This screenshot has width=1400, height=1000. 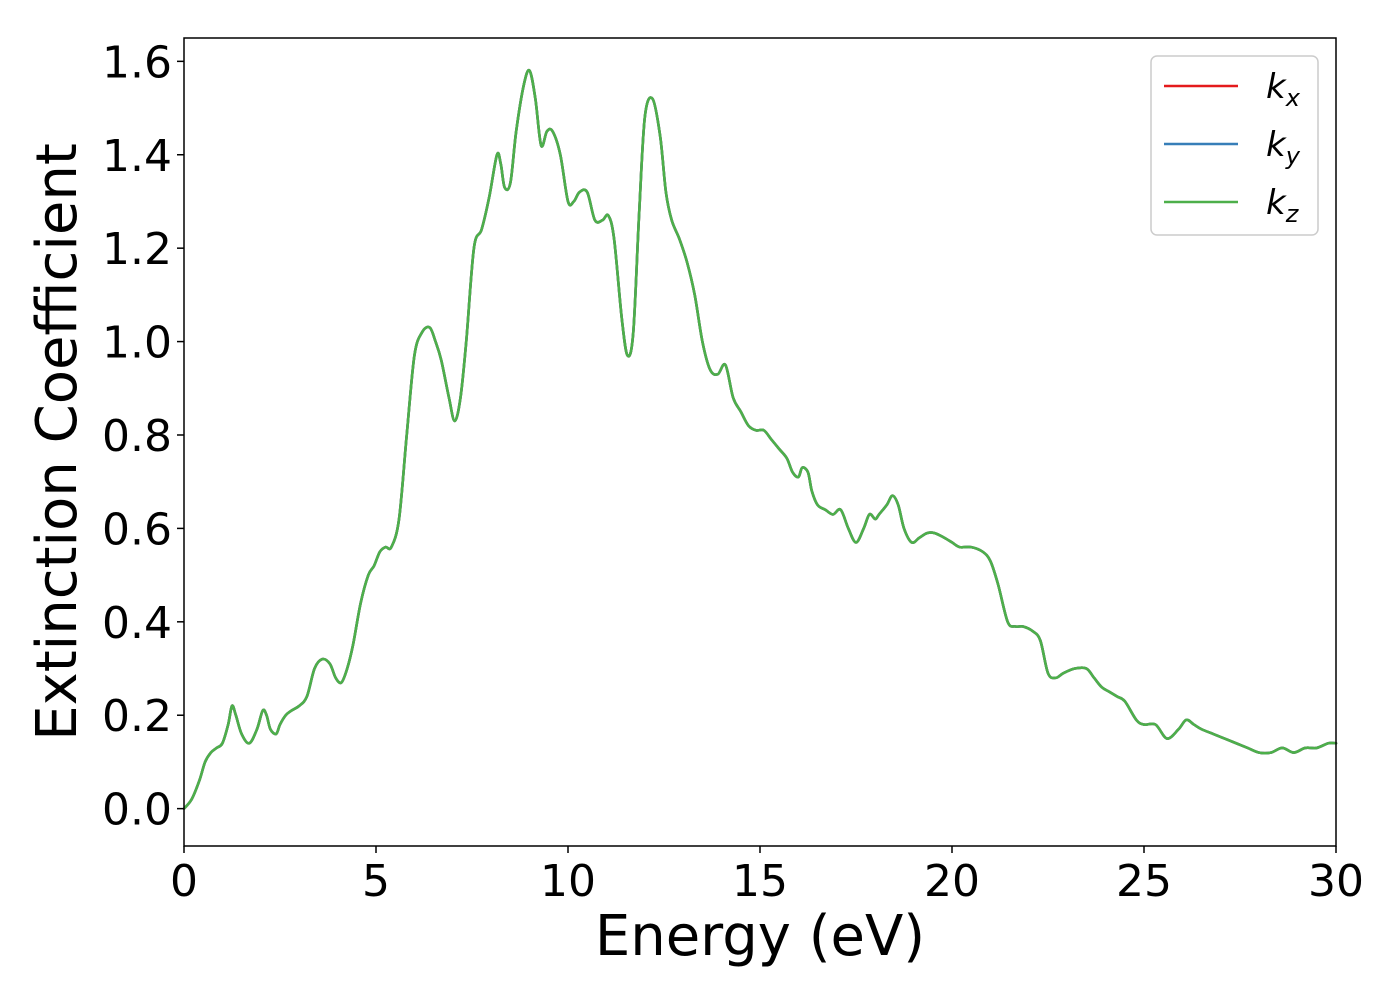 I want to click on y-tick-label: 1.6, so click(x=137, y=62).